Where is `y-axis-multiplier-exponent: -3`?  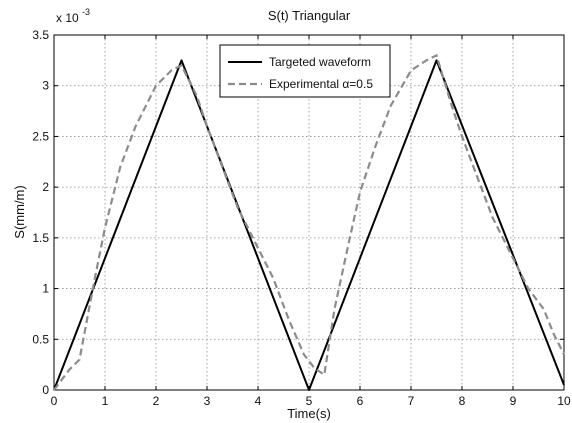
y-axis-multiplier-exponent: -3 is located at coordinates (86, 12).